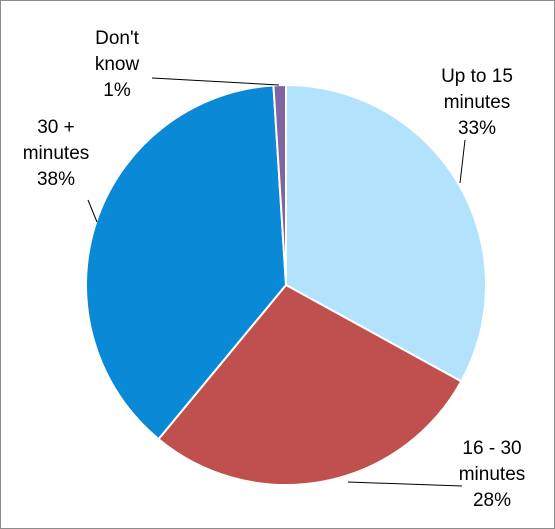 This screenshot has width=555, height=529. What do you see at coordinates (56, 127) in the screenshot?
I see `slice-label-3-line-1: 30 +` at bounding box center [56, 127].